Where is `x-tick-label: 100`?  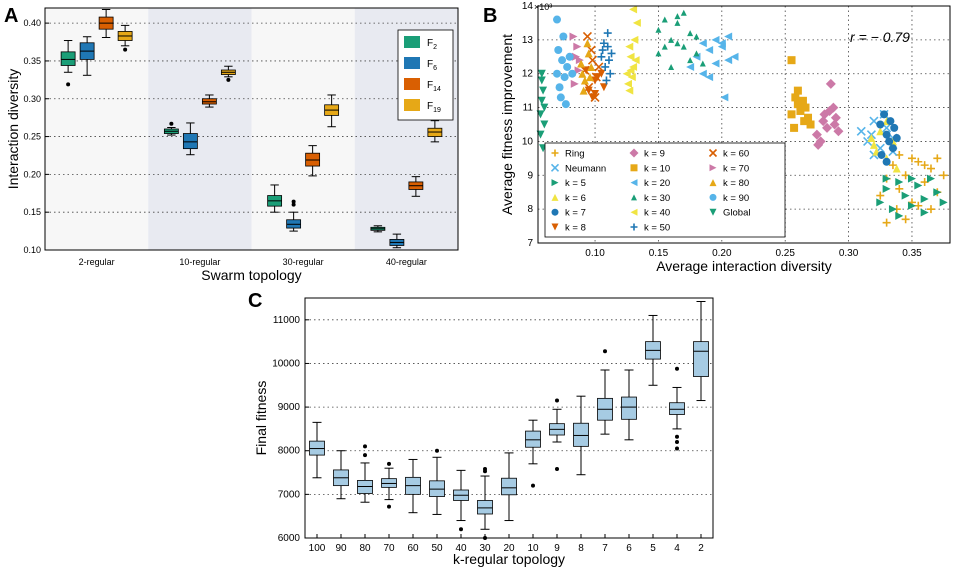
x-tick-label: 100 is located at coordinates (317, 548).